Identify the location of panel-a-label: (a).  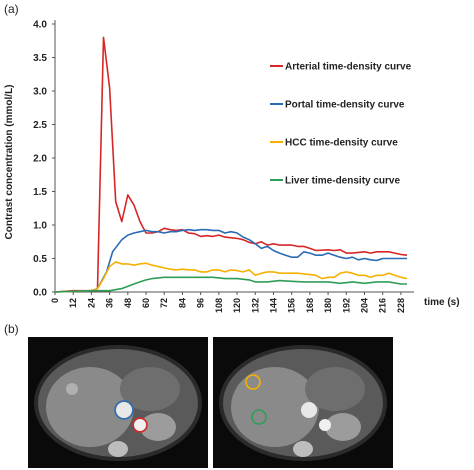
(11, 9).